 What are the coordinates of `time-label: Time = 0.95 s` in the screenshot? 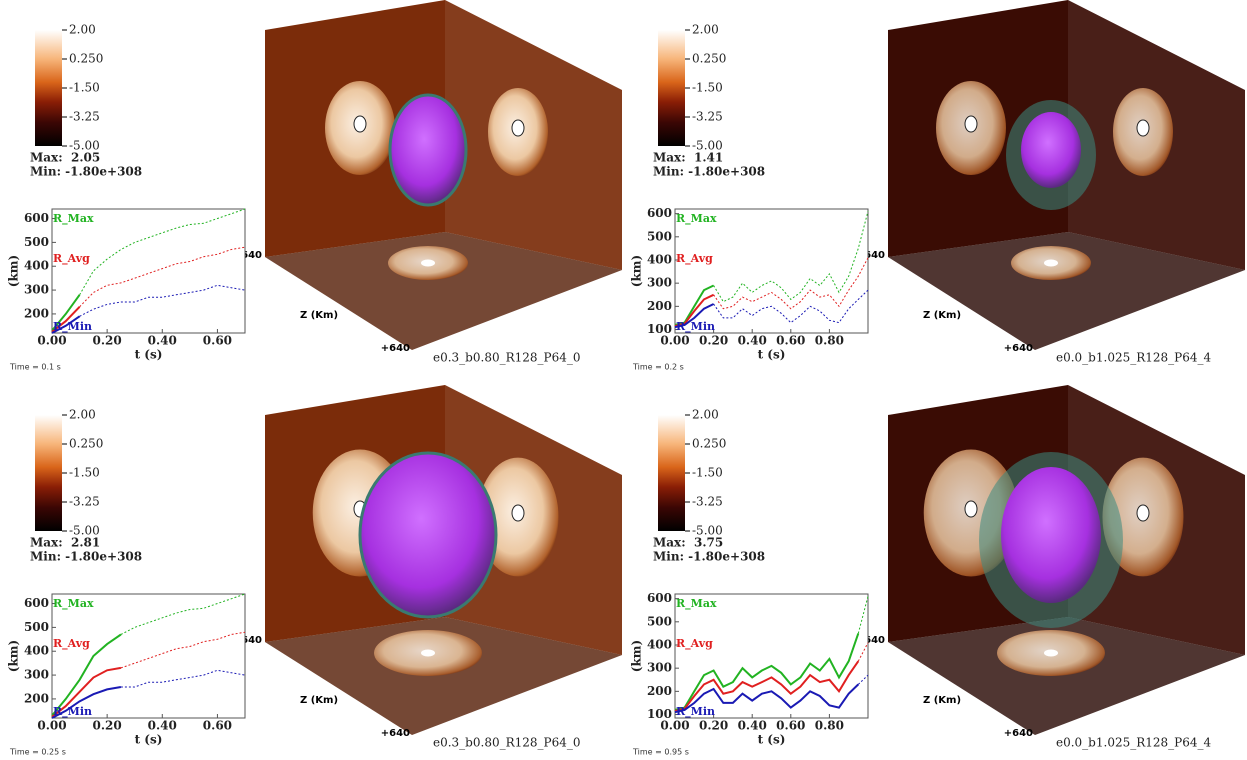 It's located at (660, 752).